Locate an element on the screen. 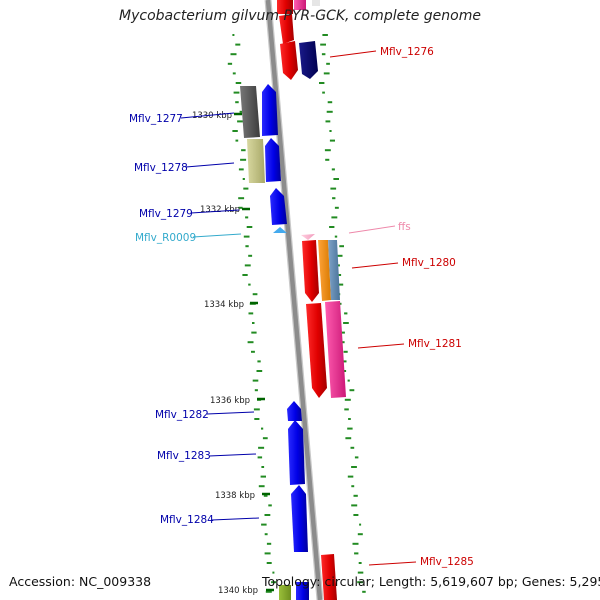 The height and width of the screenshot is (600, 600). label-mflv-1281: Mflv_1281 is located at coordinates (409, 344).